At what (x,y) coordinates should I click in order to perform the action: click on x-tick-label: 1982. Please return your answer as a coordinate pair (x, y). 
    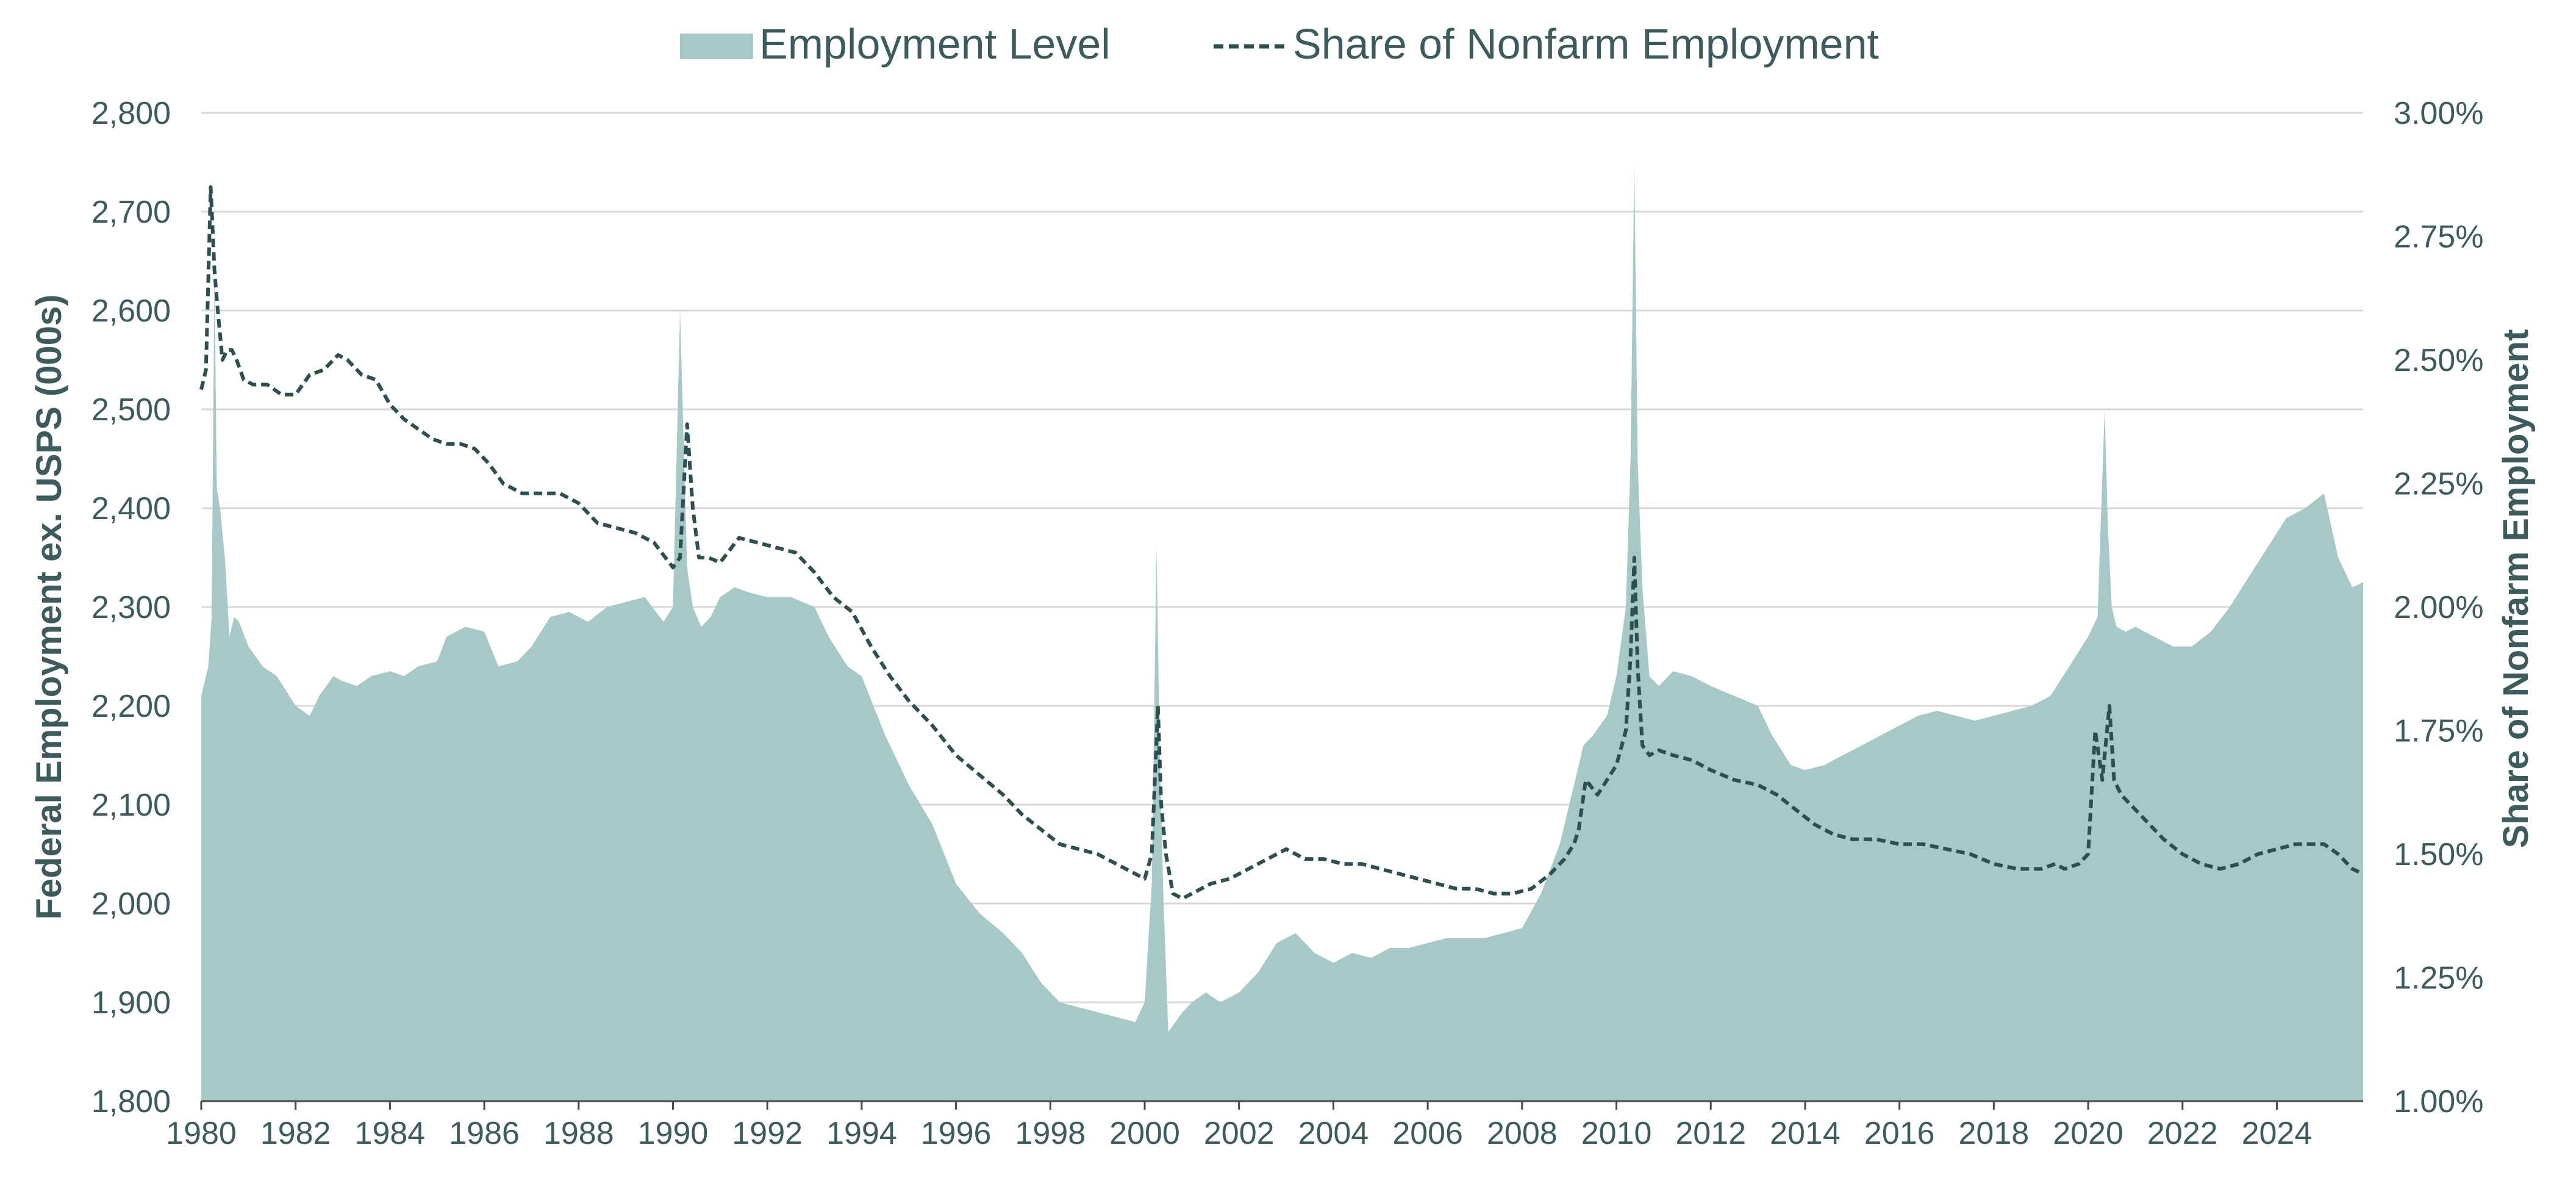
    Looking at the image, I should click on (295, 1133).